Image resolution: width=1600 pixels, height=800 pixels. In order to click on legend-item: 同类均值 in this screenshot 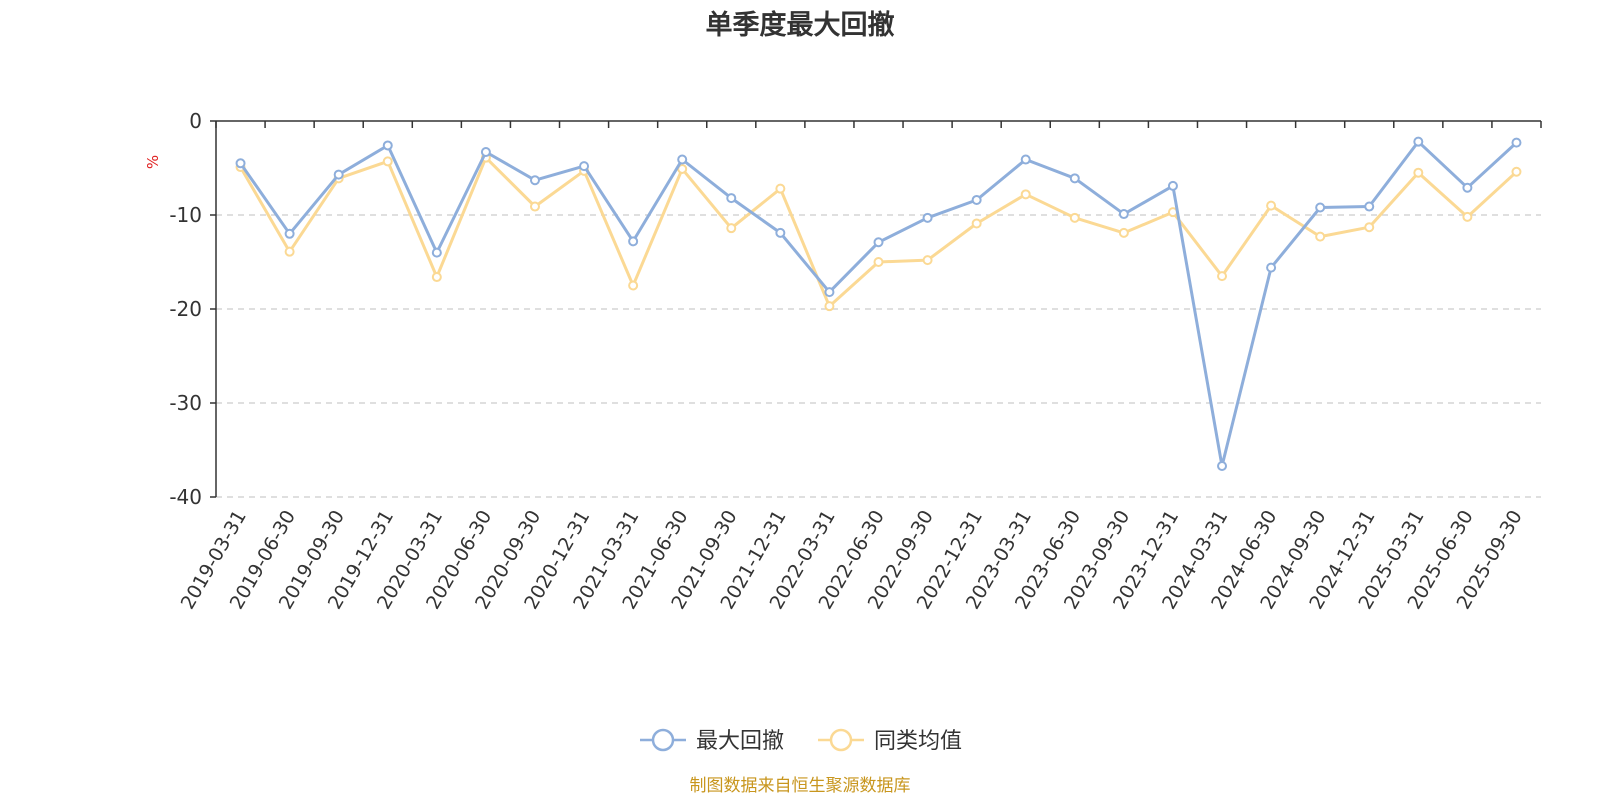, I will do `click(890, 741)`.